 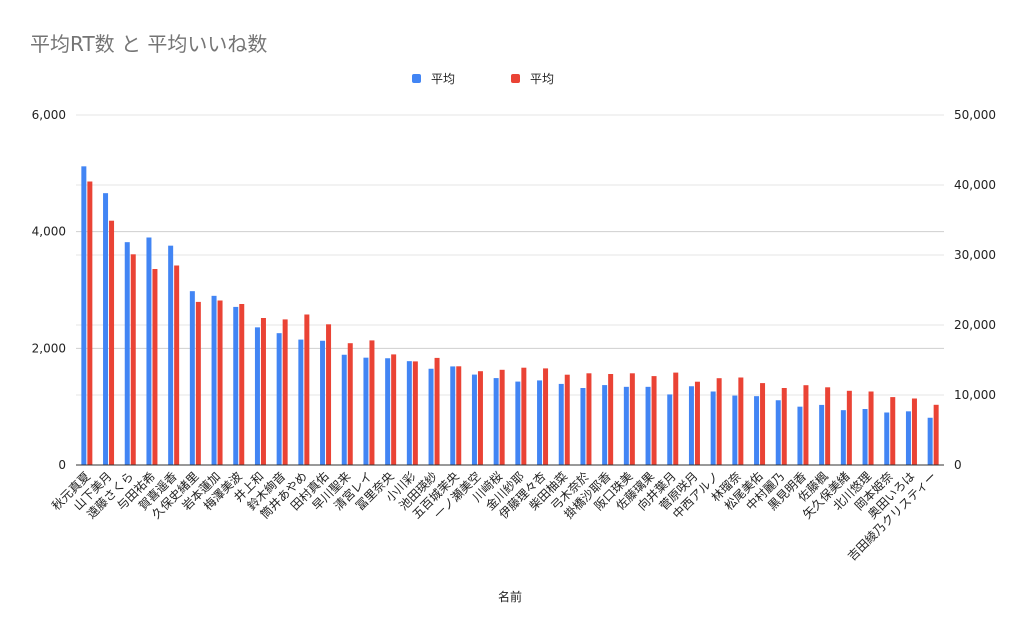 What do you see at coordinates (975, 115) in the screenshot?
I see `right-axis-tick-label: 50,000` at bounding box center [975, 115].